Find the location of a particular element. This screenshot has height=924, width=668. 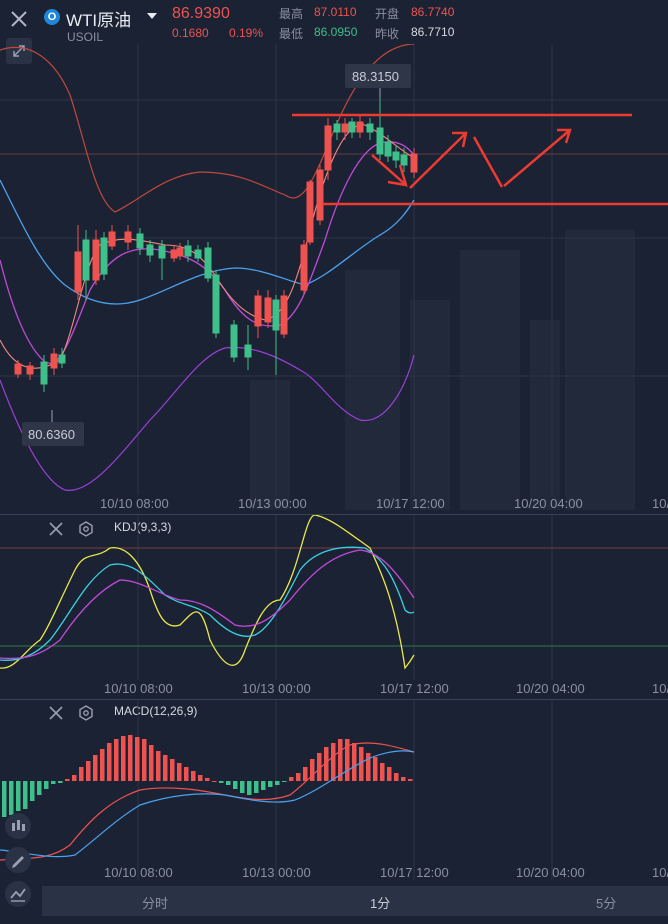

last-price: 86.9390 is located at coordinates (201, 13).